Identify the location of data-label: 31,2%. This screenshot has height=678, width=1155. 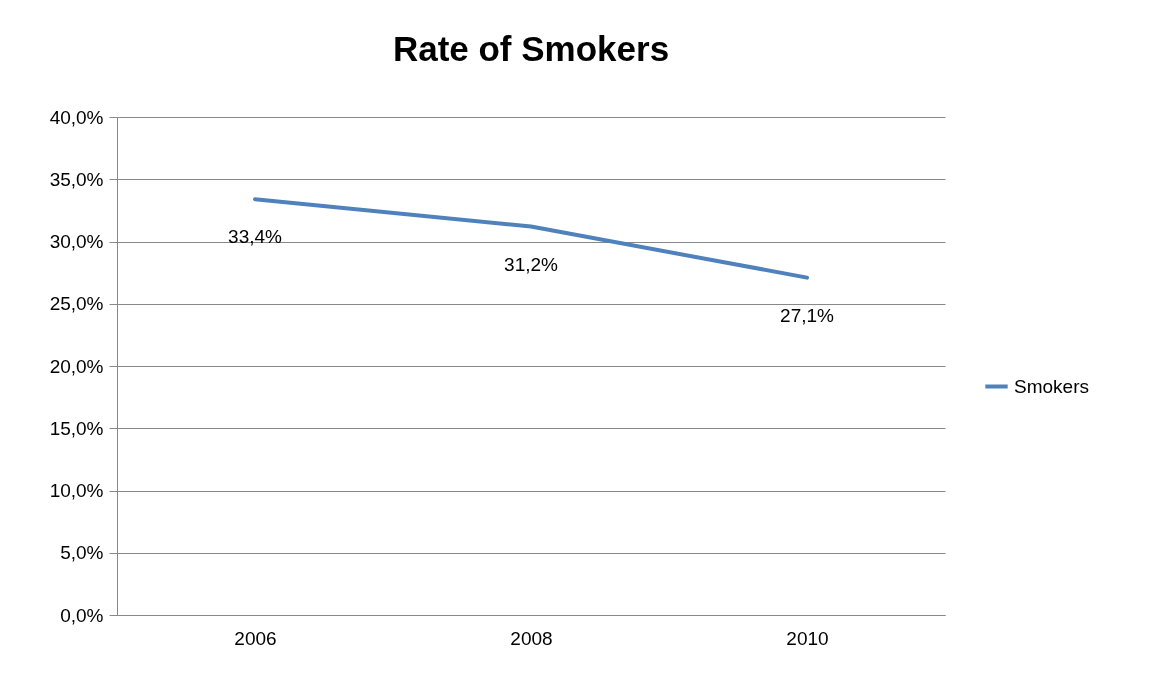
(531, 264).